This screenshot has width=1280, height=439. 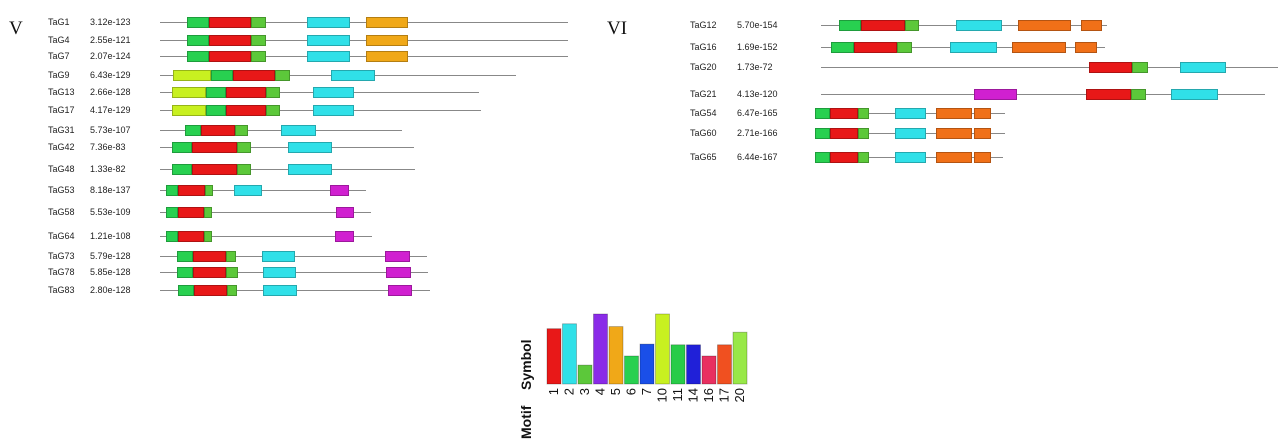 I want to click on gene-evalue-tag64: 1.21e-108, so click(x=110, y=236).